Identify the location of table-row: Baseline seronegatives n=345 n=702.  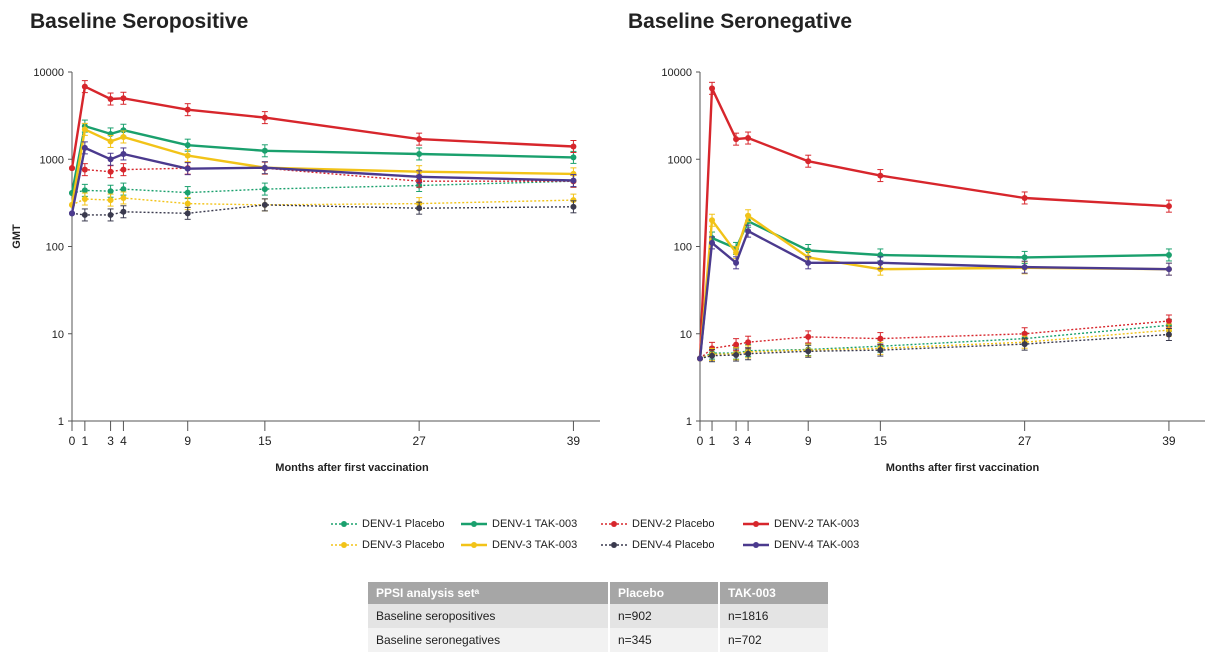
(599, 640).